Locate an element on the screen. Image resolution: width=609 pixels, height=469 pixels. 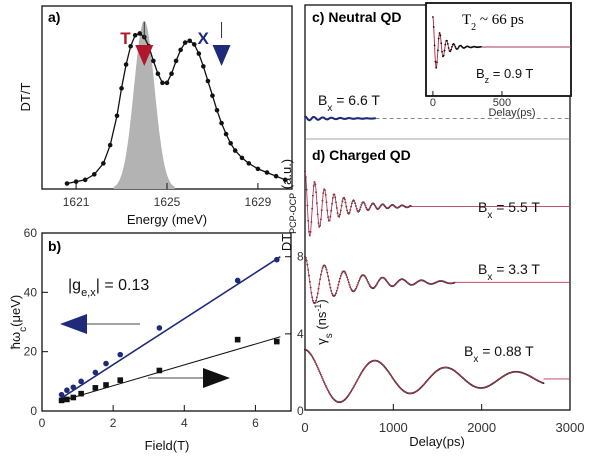
panel-b-ytick-left-label: 0 is located at coordinates (33, 411).